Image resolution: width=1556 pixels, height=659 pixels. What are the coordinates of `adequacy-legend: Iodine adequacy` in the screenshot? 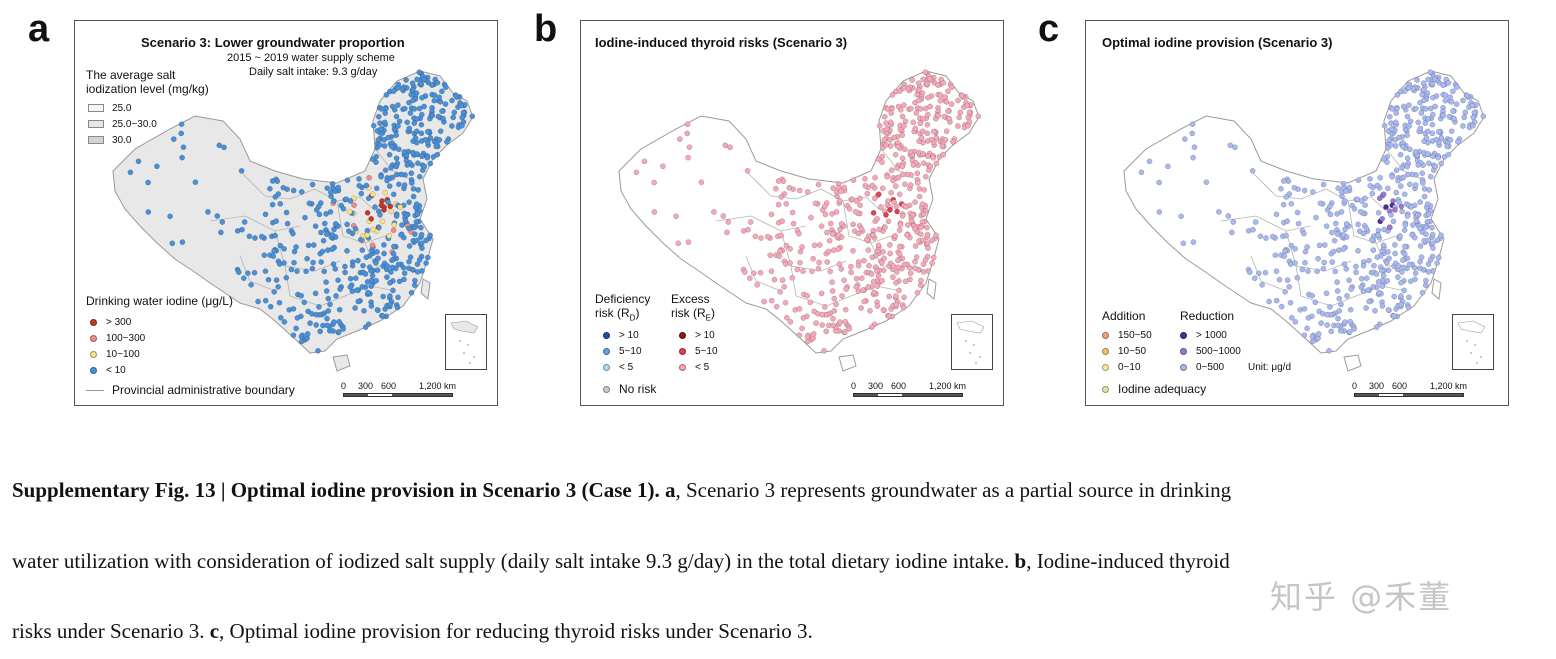 It's located at (1154, 389).